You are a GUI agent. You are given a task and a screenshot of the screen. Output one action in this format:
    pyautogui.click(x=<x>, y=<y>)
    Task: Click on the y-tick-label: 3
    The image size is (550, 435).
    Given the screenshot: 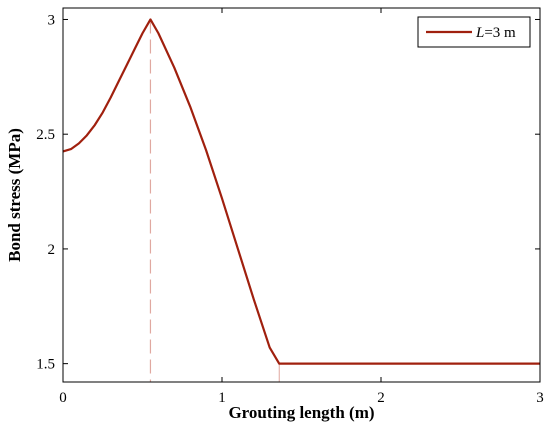 What is the action you would take?
    pyautogui.click(x=52, y=20)
    